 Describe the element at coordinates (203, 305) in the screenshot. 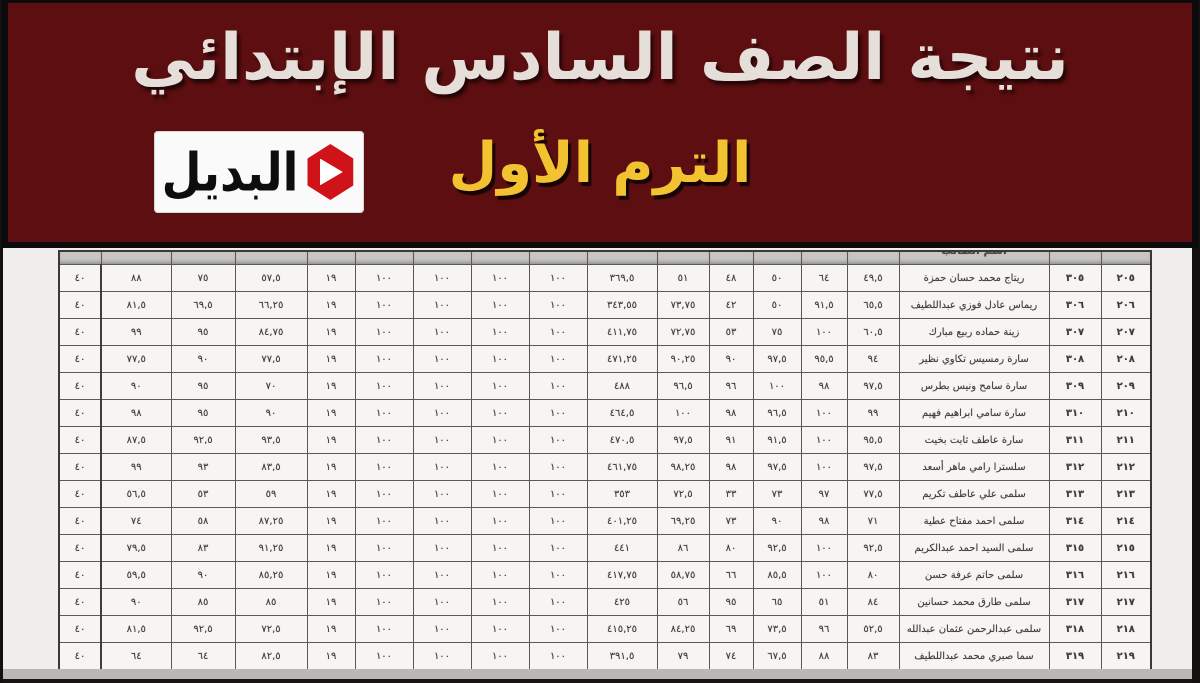

I see `score-cell: ٦٩,٥` at that location.